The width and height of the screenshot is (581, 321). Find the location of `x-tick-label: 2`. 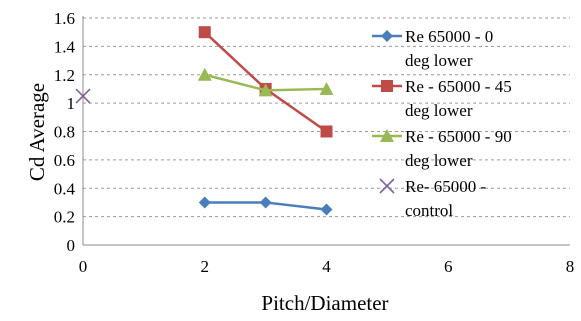

x-tick-label: 2 is located at coordinates (205, 266).